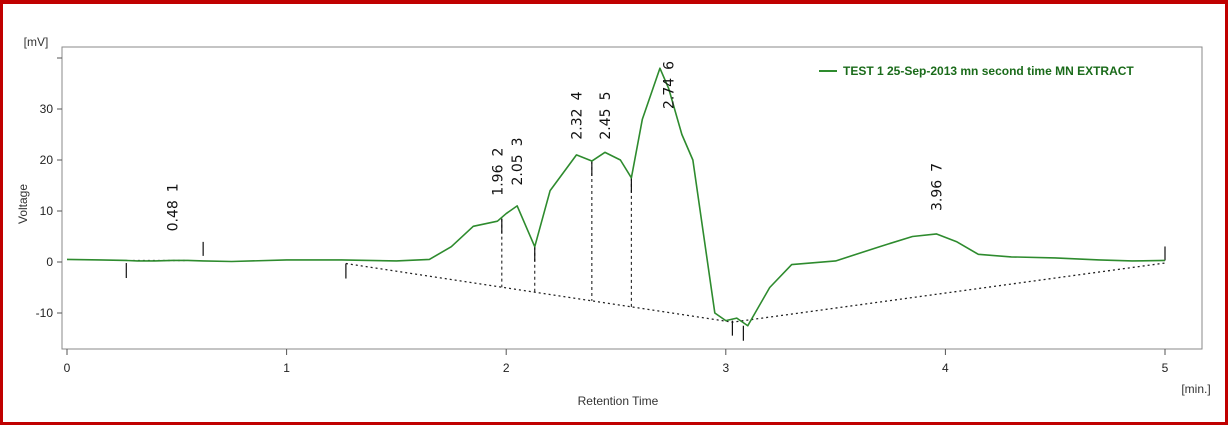 This screenshot has width=1228, height=425. What do you see at coordinates (67, 368) in the screenshot?
I see `x-tick-label: 0` at bounding box center [67, 368].